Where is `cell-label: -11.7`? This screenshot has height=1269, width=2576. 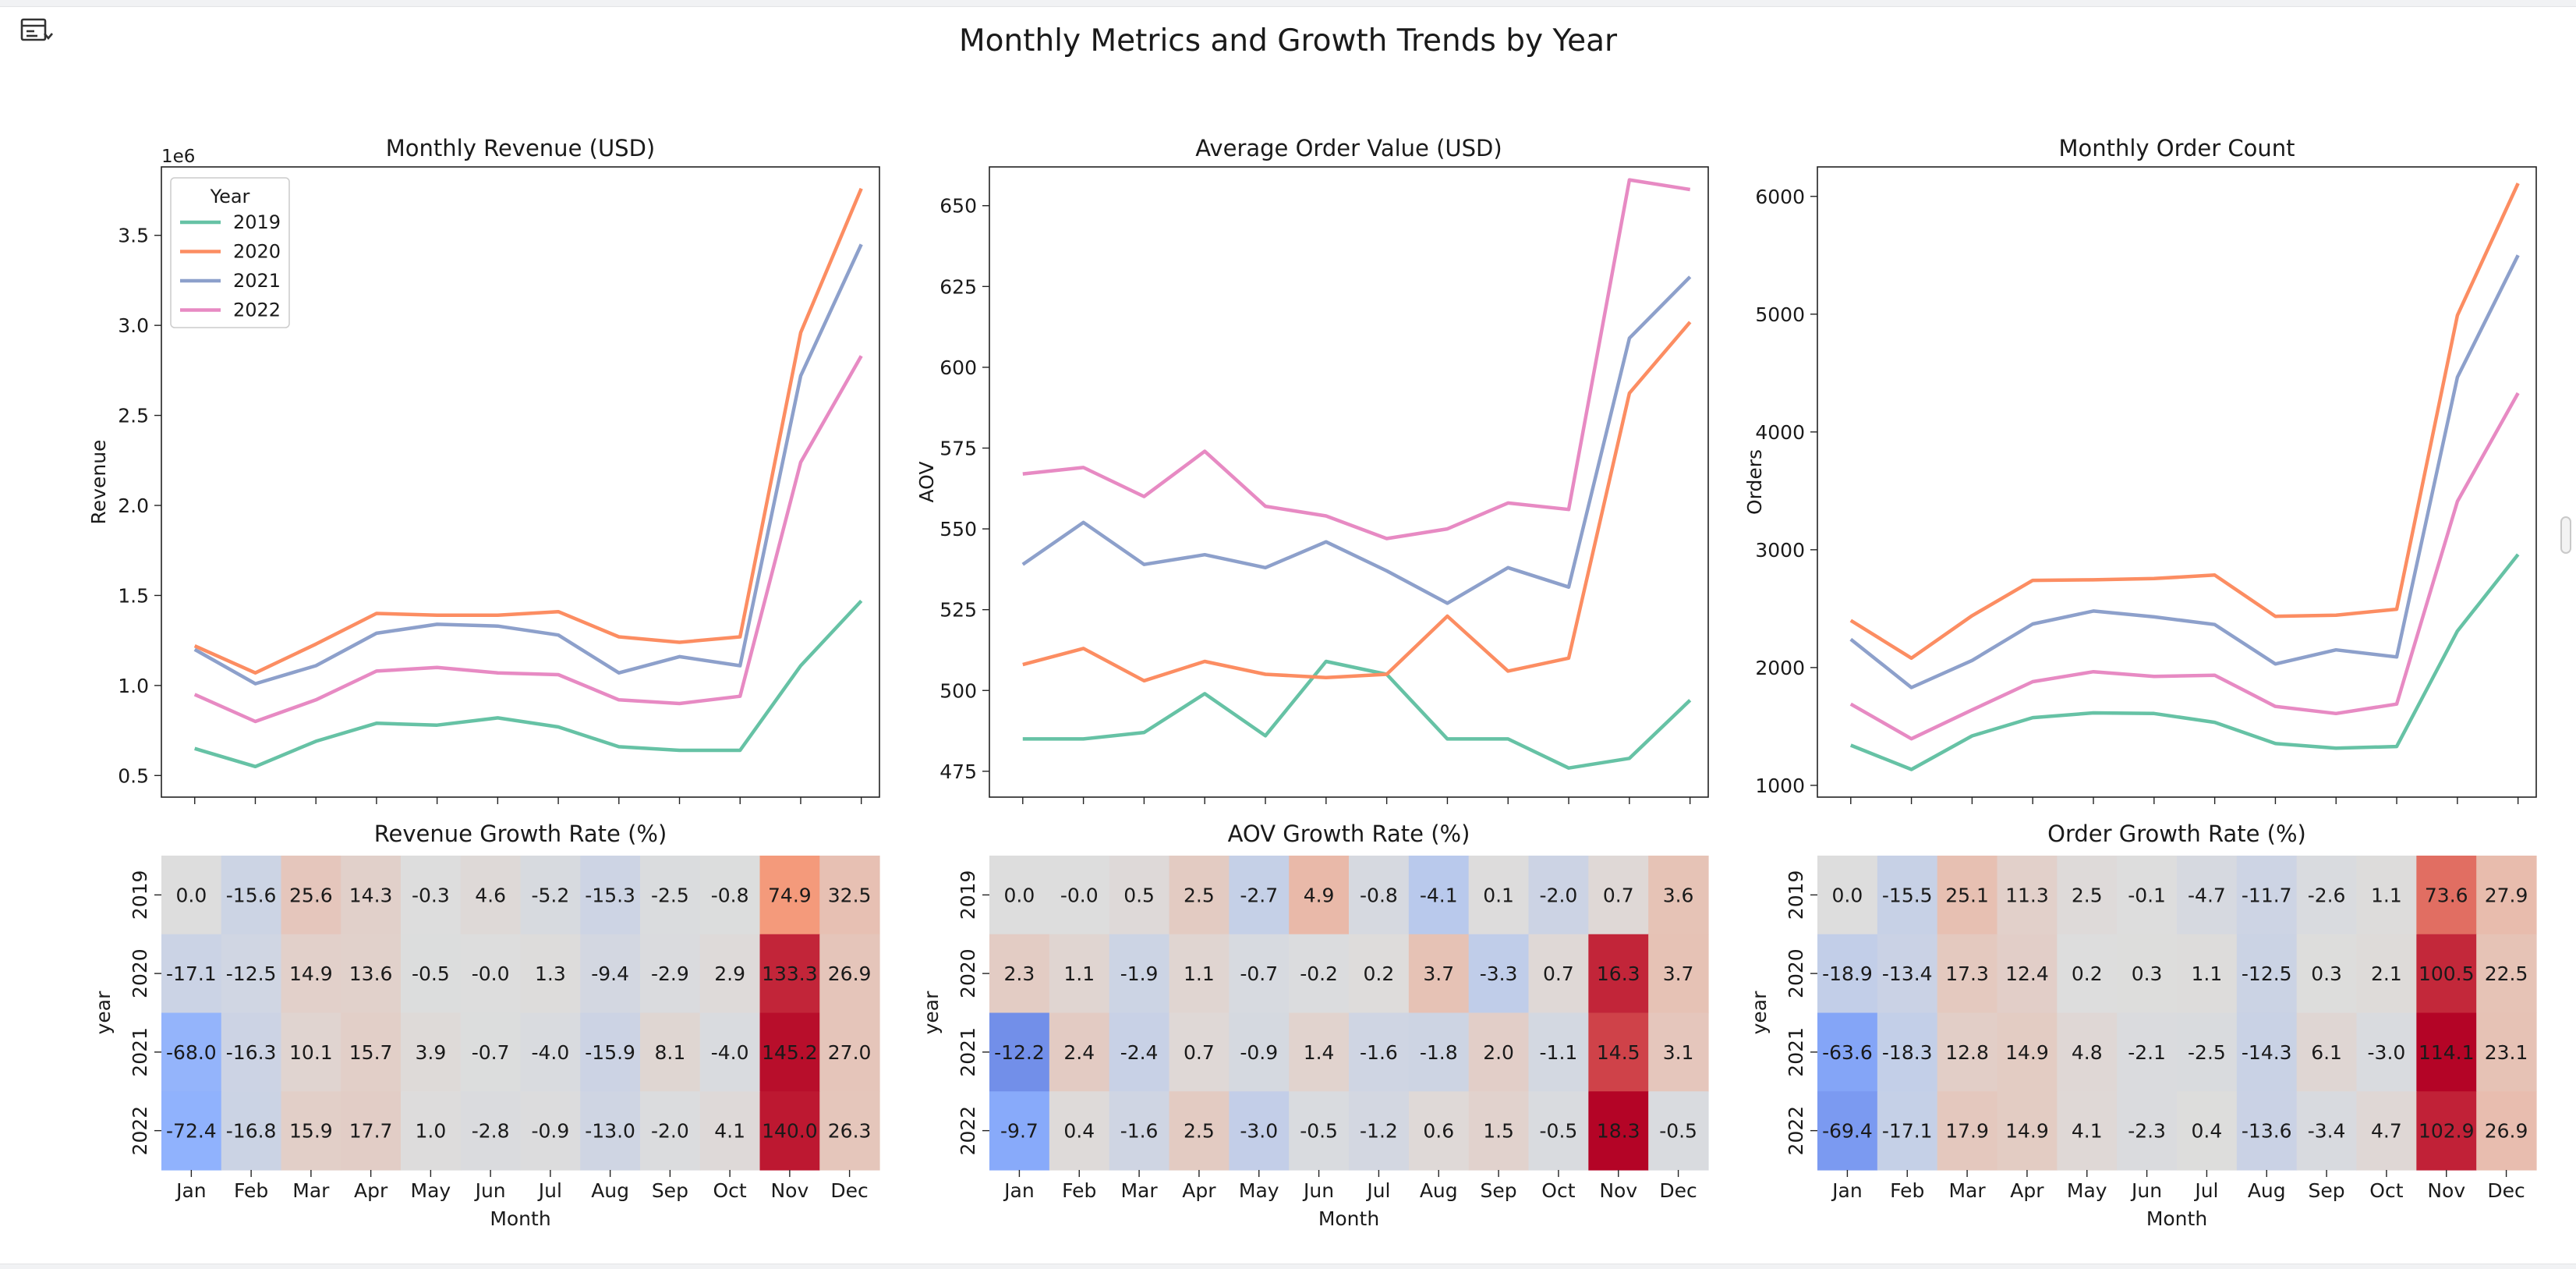
cell-label: -11.7 is located at coordinates (2267, 895).